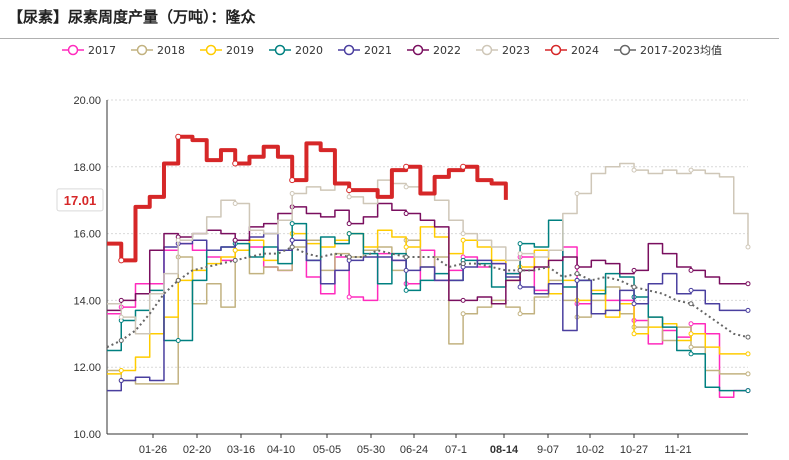 This screenshot has width=789, height=460. I want to click on current-value-box, so click(80, 200).